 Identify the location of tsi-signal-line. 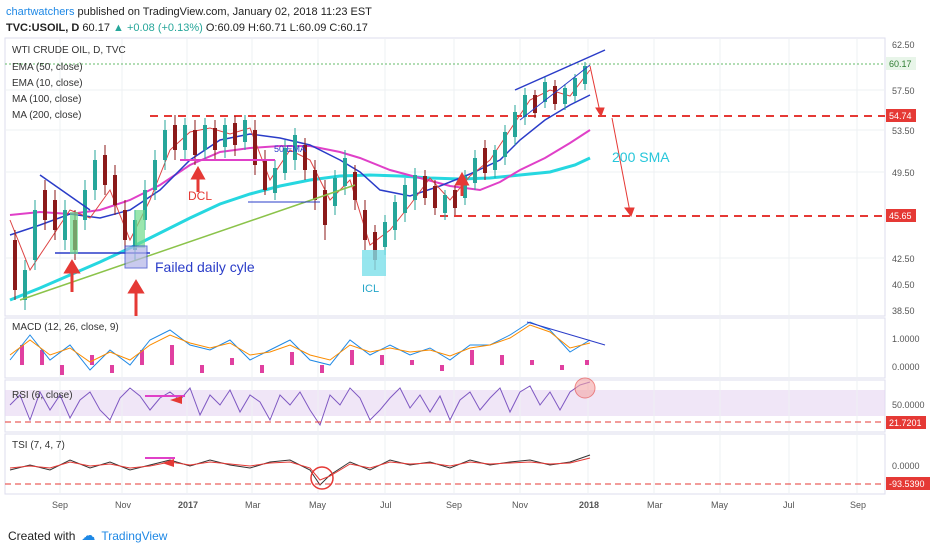
(300, 469).